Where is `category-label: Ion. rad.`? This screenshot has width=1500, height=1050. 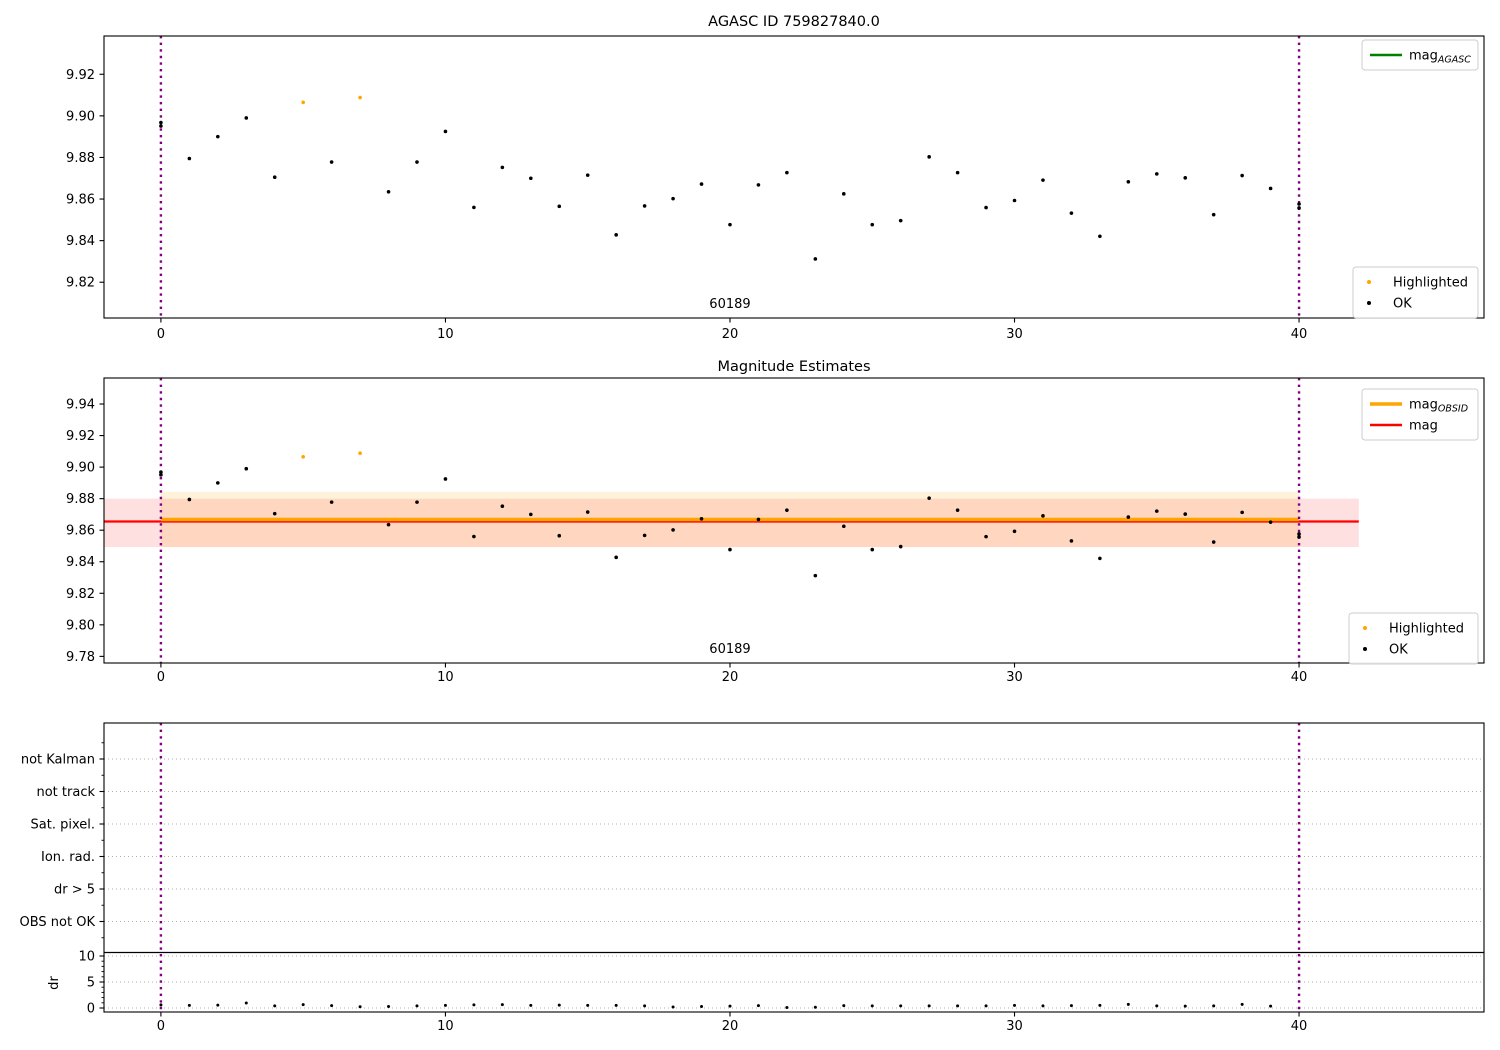 category-label: Ion. rad. is located at coordinates (68, 857).